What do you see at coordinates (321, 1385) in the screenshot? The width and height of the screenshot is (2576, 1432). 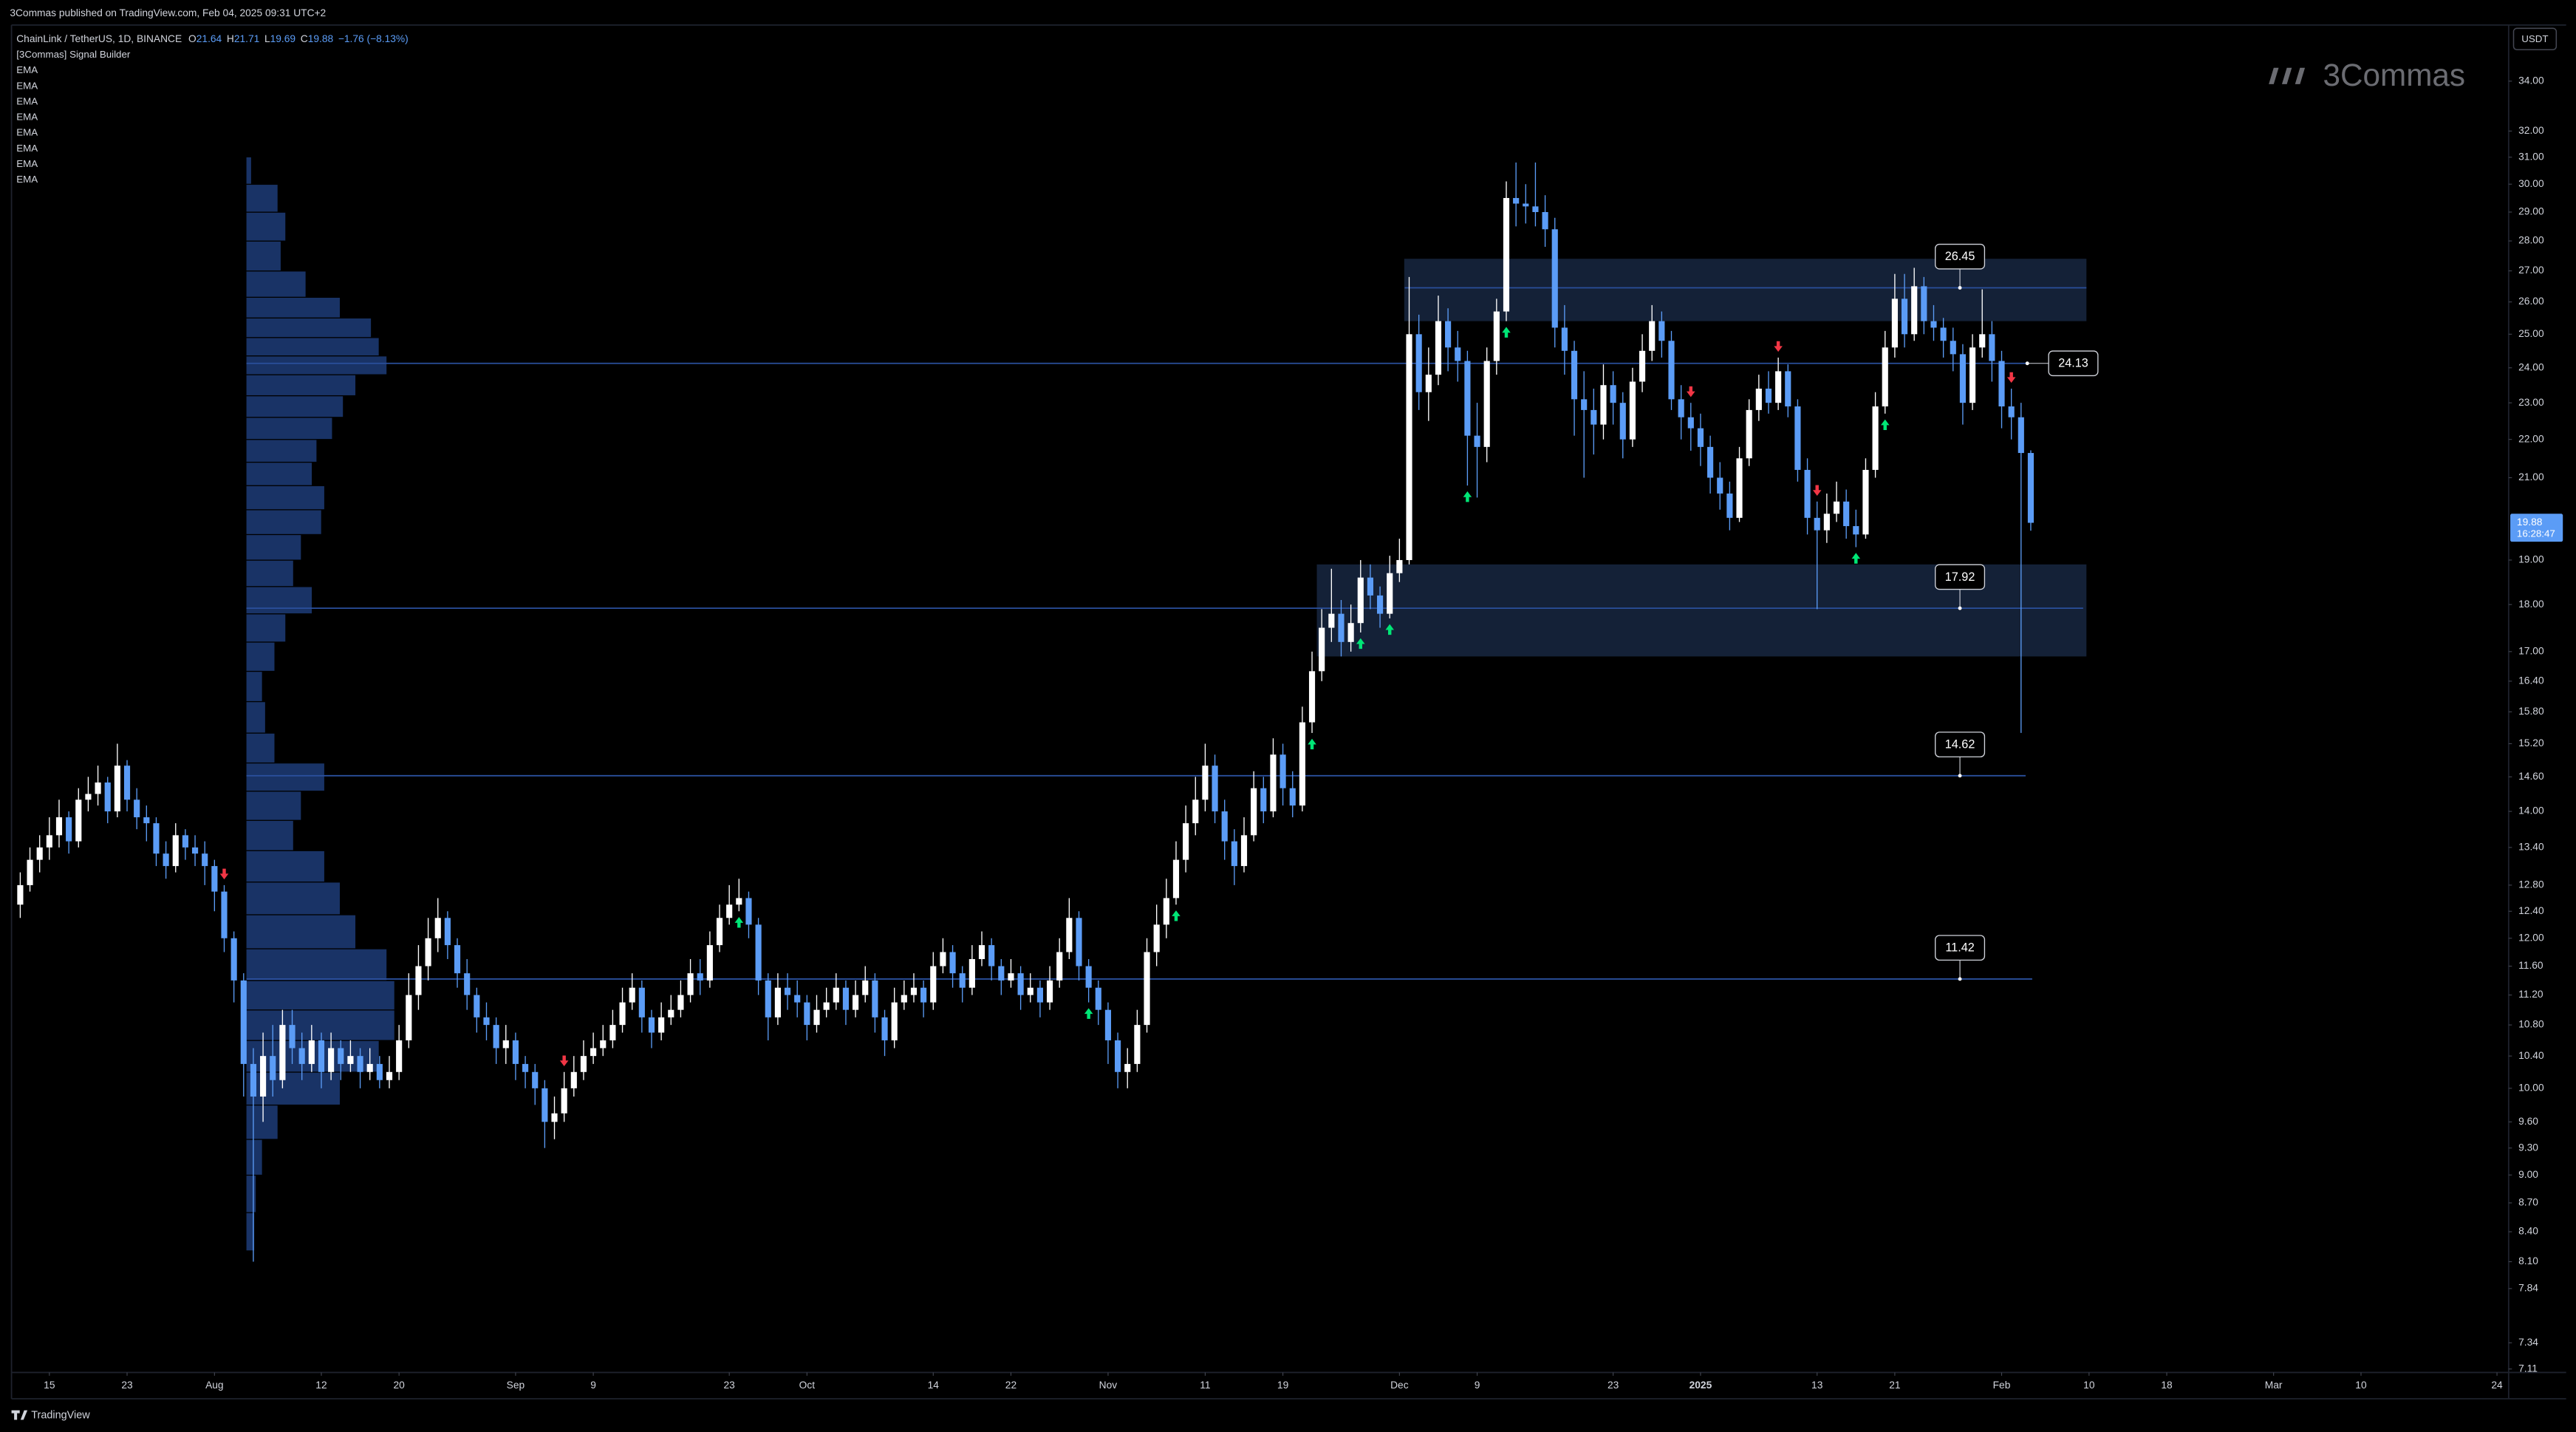 I see `x-tick-label: 12` at bounding box center [321, 1385].